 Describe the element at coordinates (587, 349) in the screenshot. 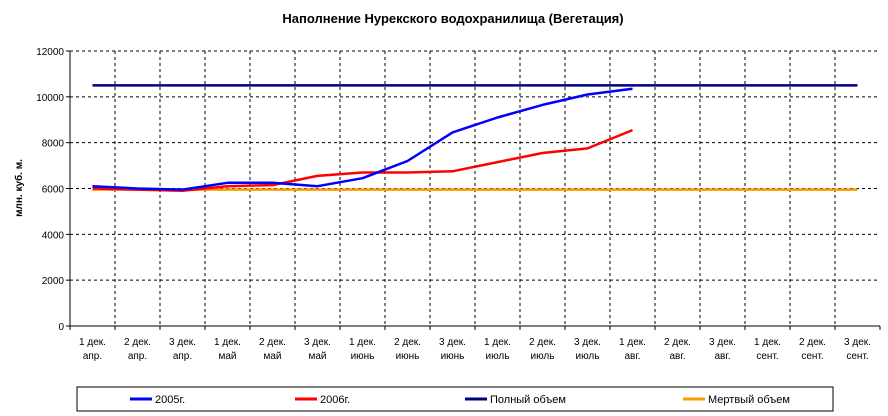

I see `x-tick-label: 3 дек. июль` at that location.